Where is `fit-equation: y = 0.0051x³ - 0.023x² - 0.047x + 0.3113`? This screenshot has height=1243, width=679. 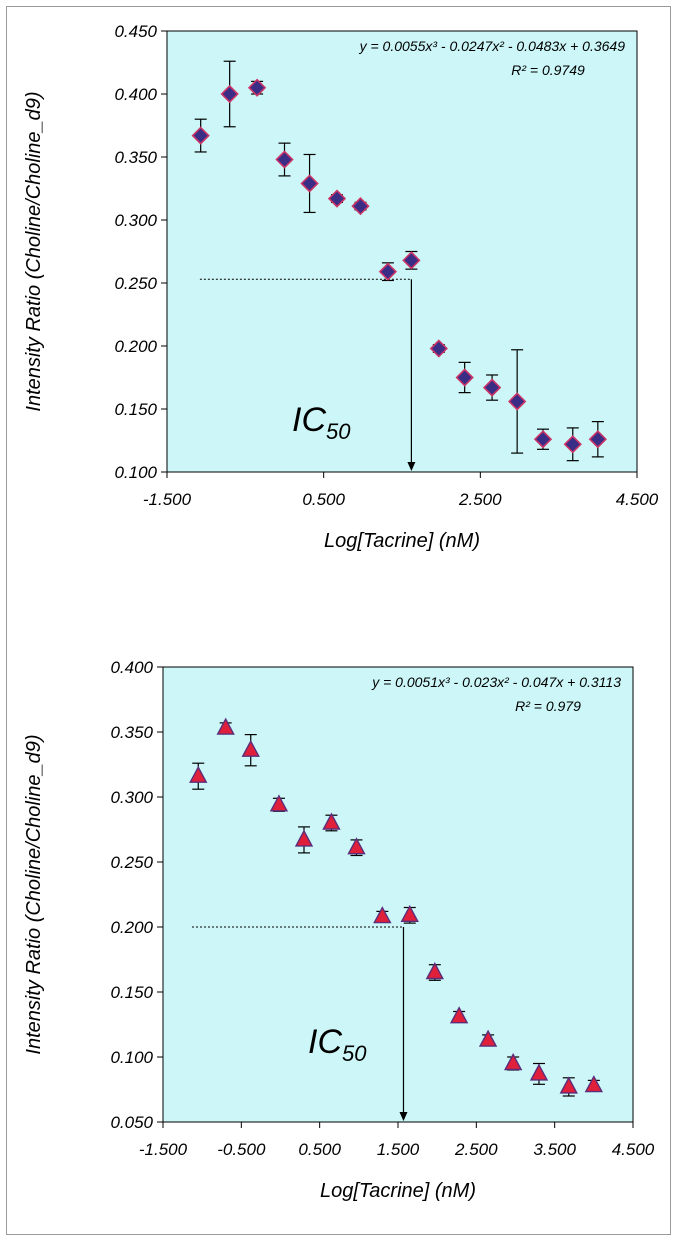
fit-equation: y = 0.0051x³ - 0.023x² - 0.047x + 0.3113 is located at coordinates (496, 682).